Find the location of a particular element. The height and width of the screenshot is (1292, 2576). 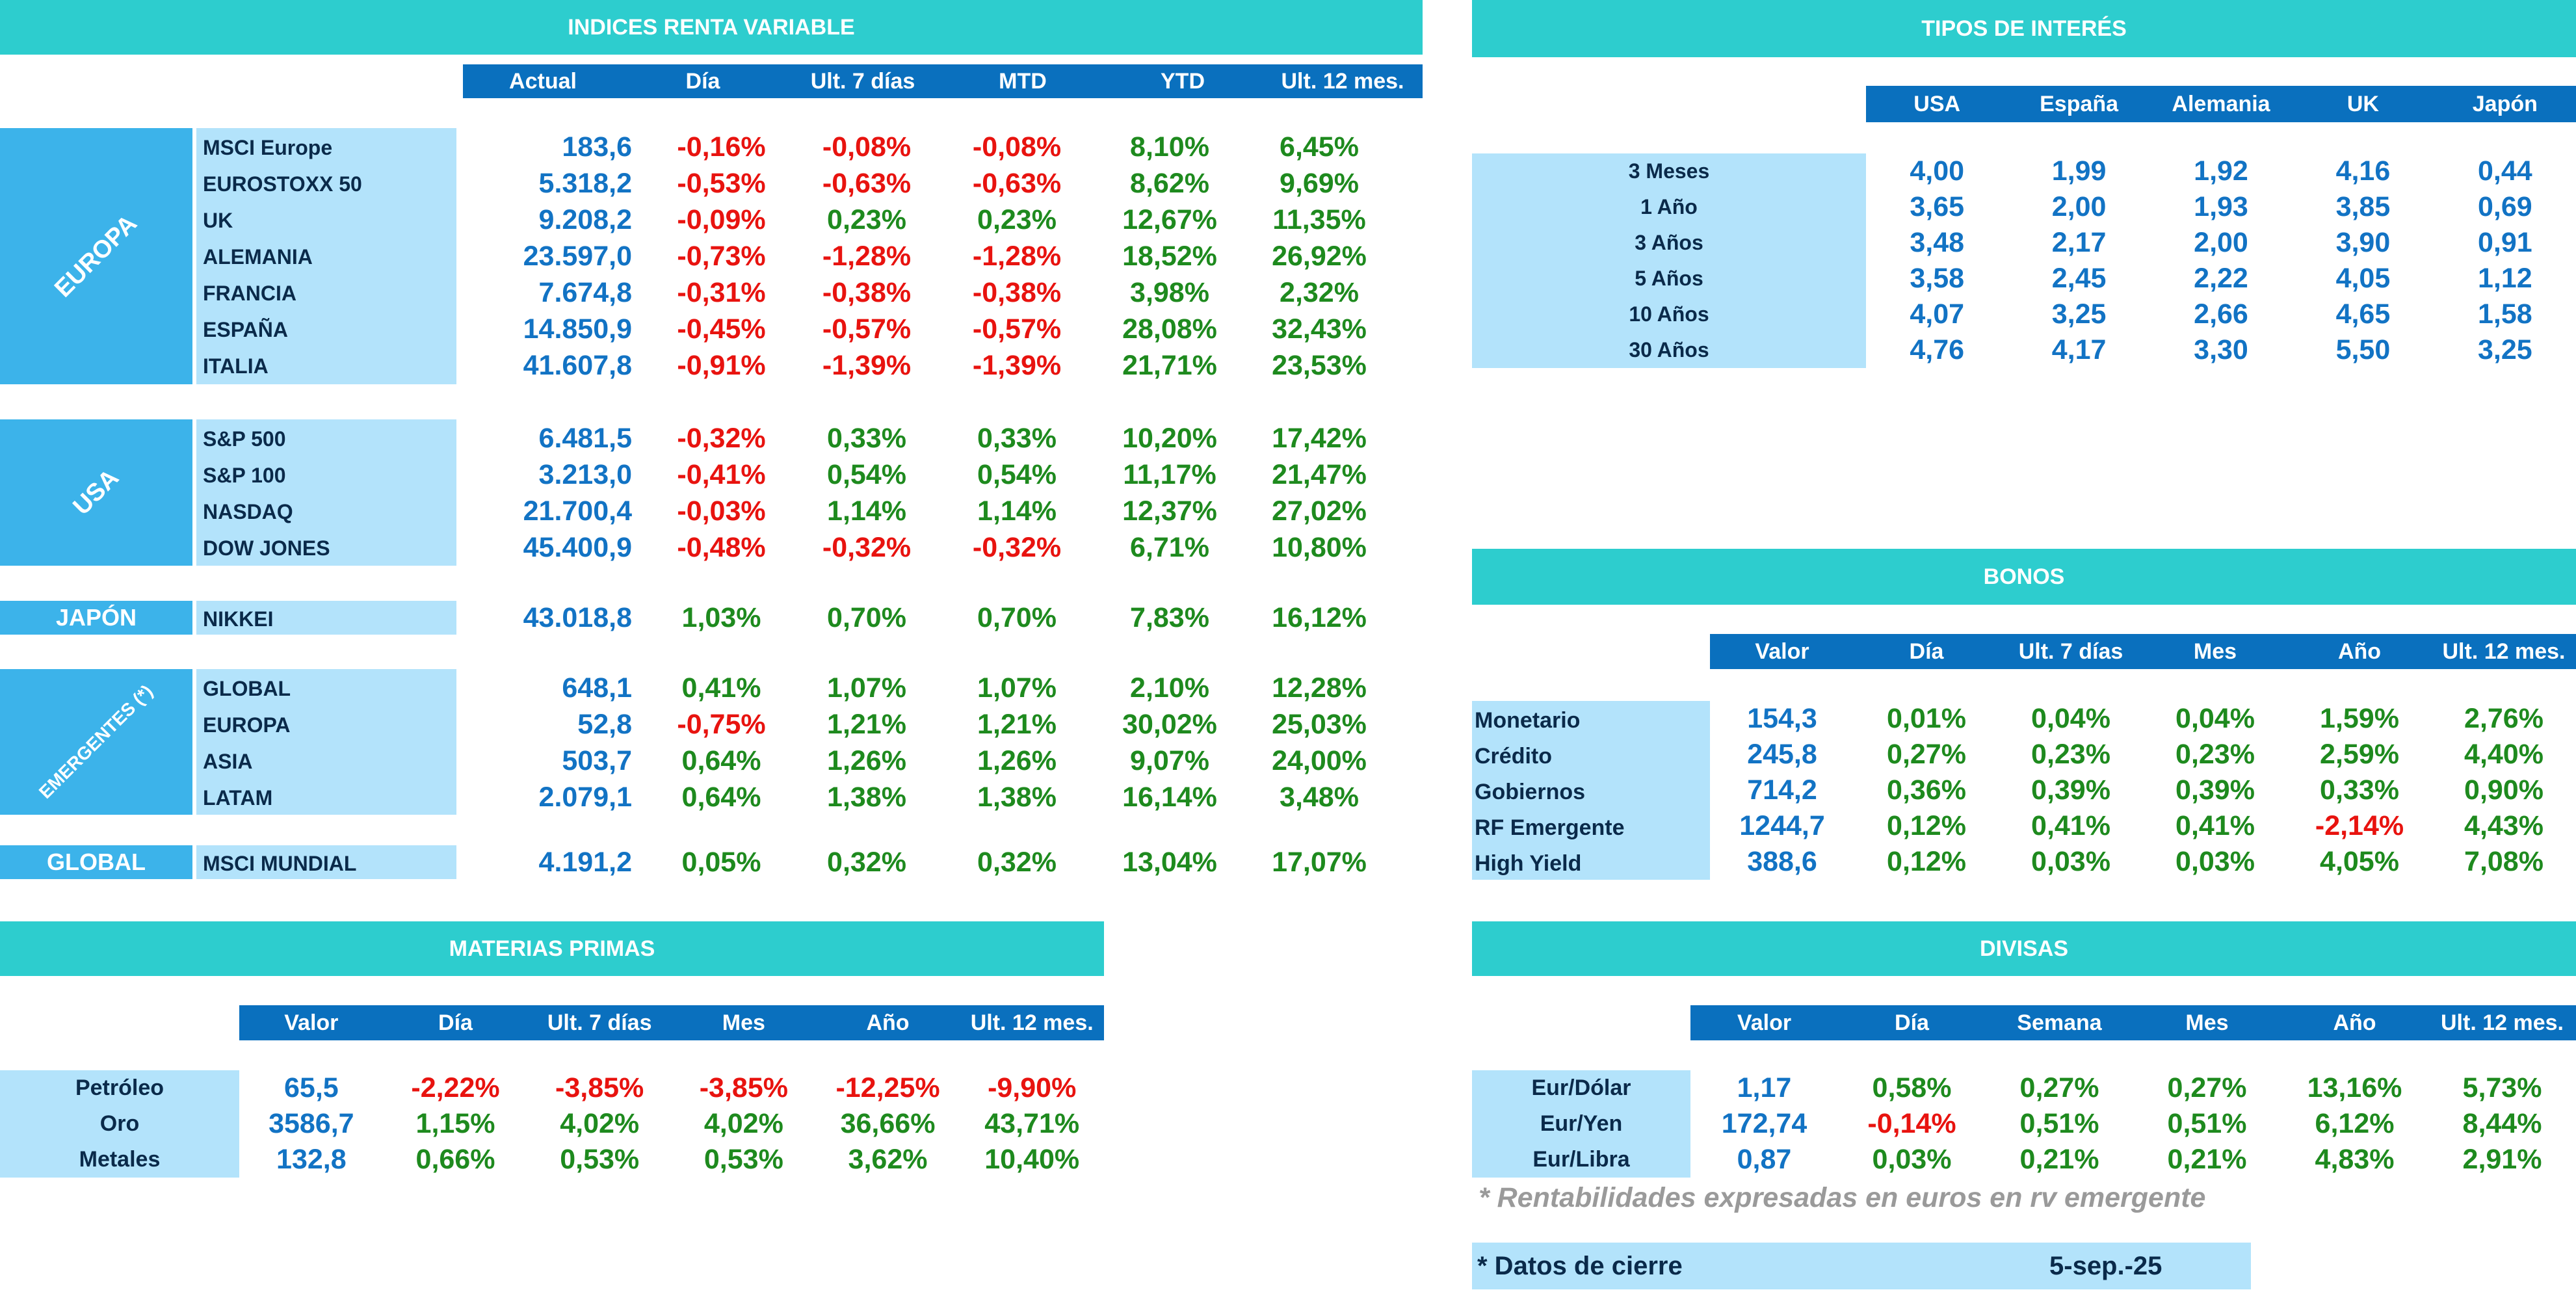

table-row: 2.079,1 0,64% 1,38% 1,38% 16,14% 3,48% is located at coordinates (943, 797).